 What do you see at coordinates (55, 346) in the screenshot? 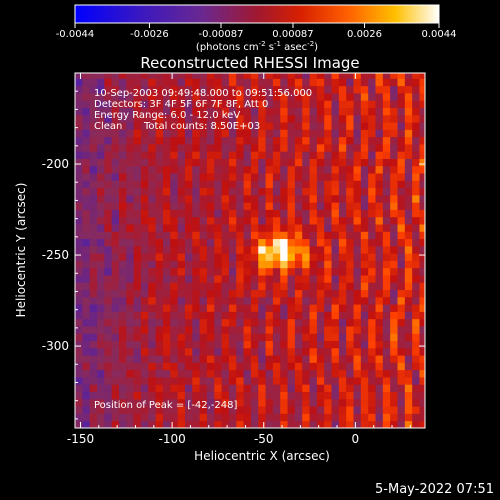
I see `y-tick-label: -300` at bounding box center [55, 346].